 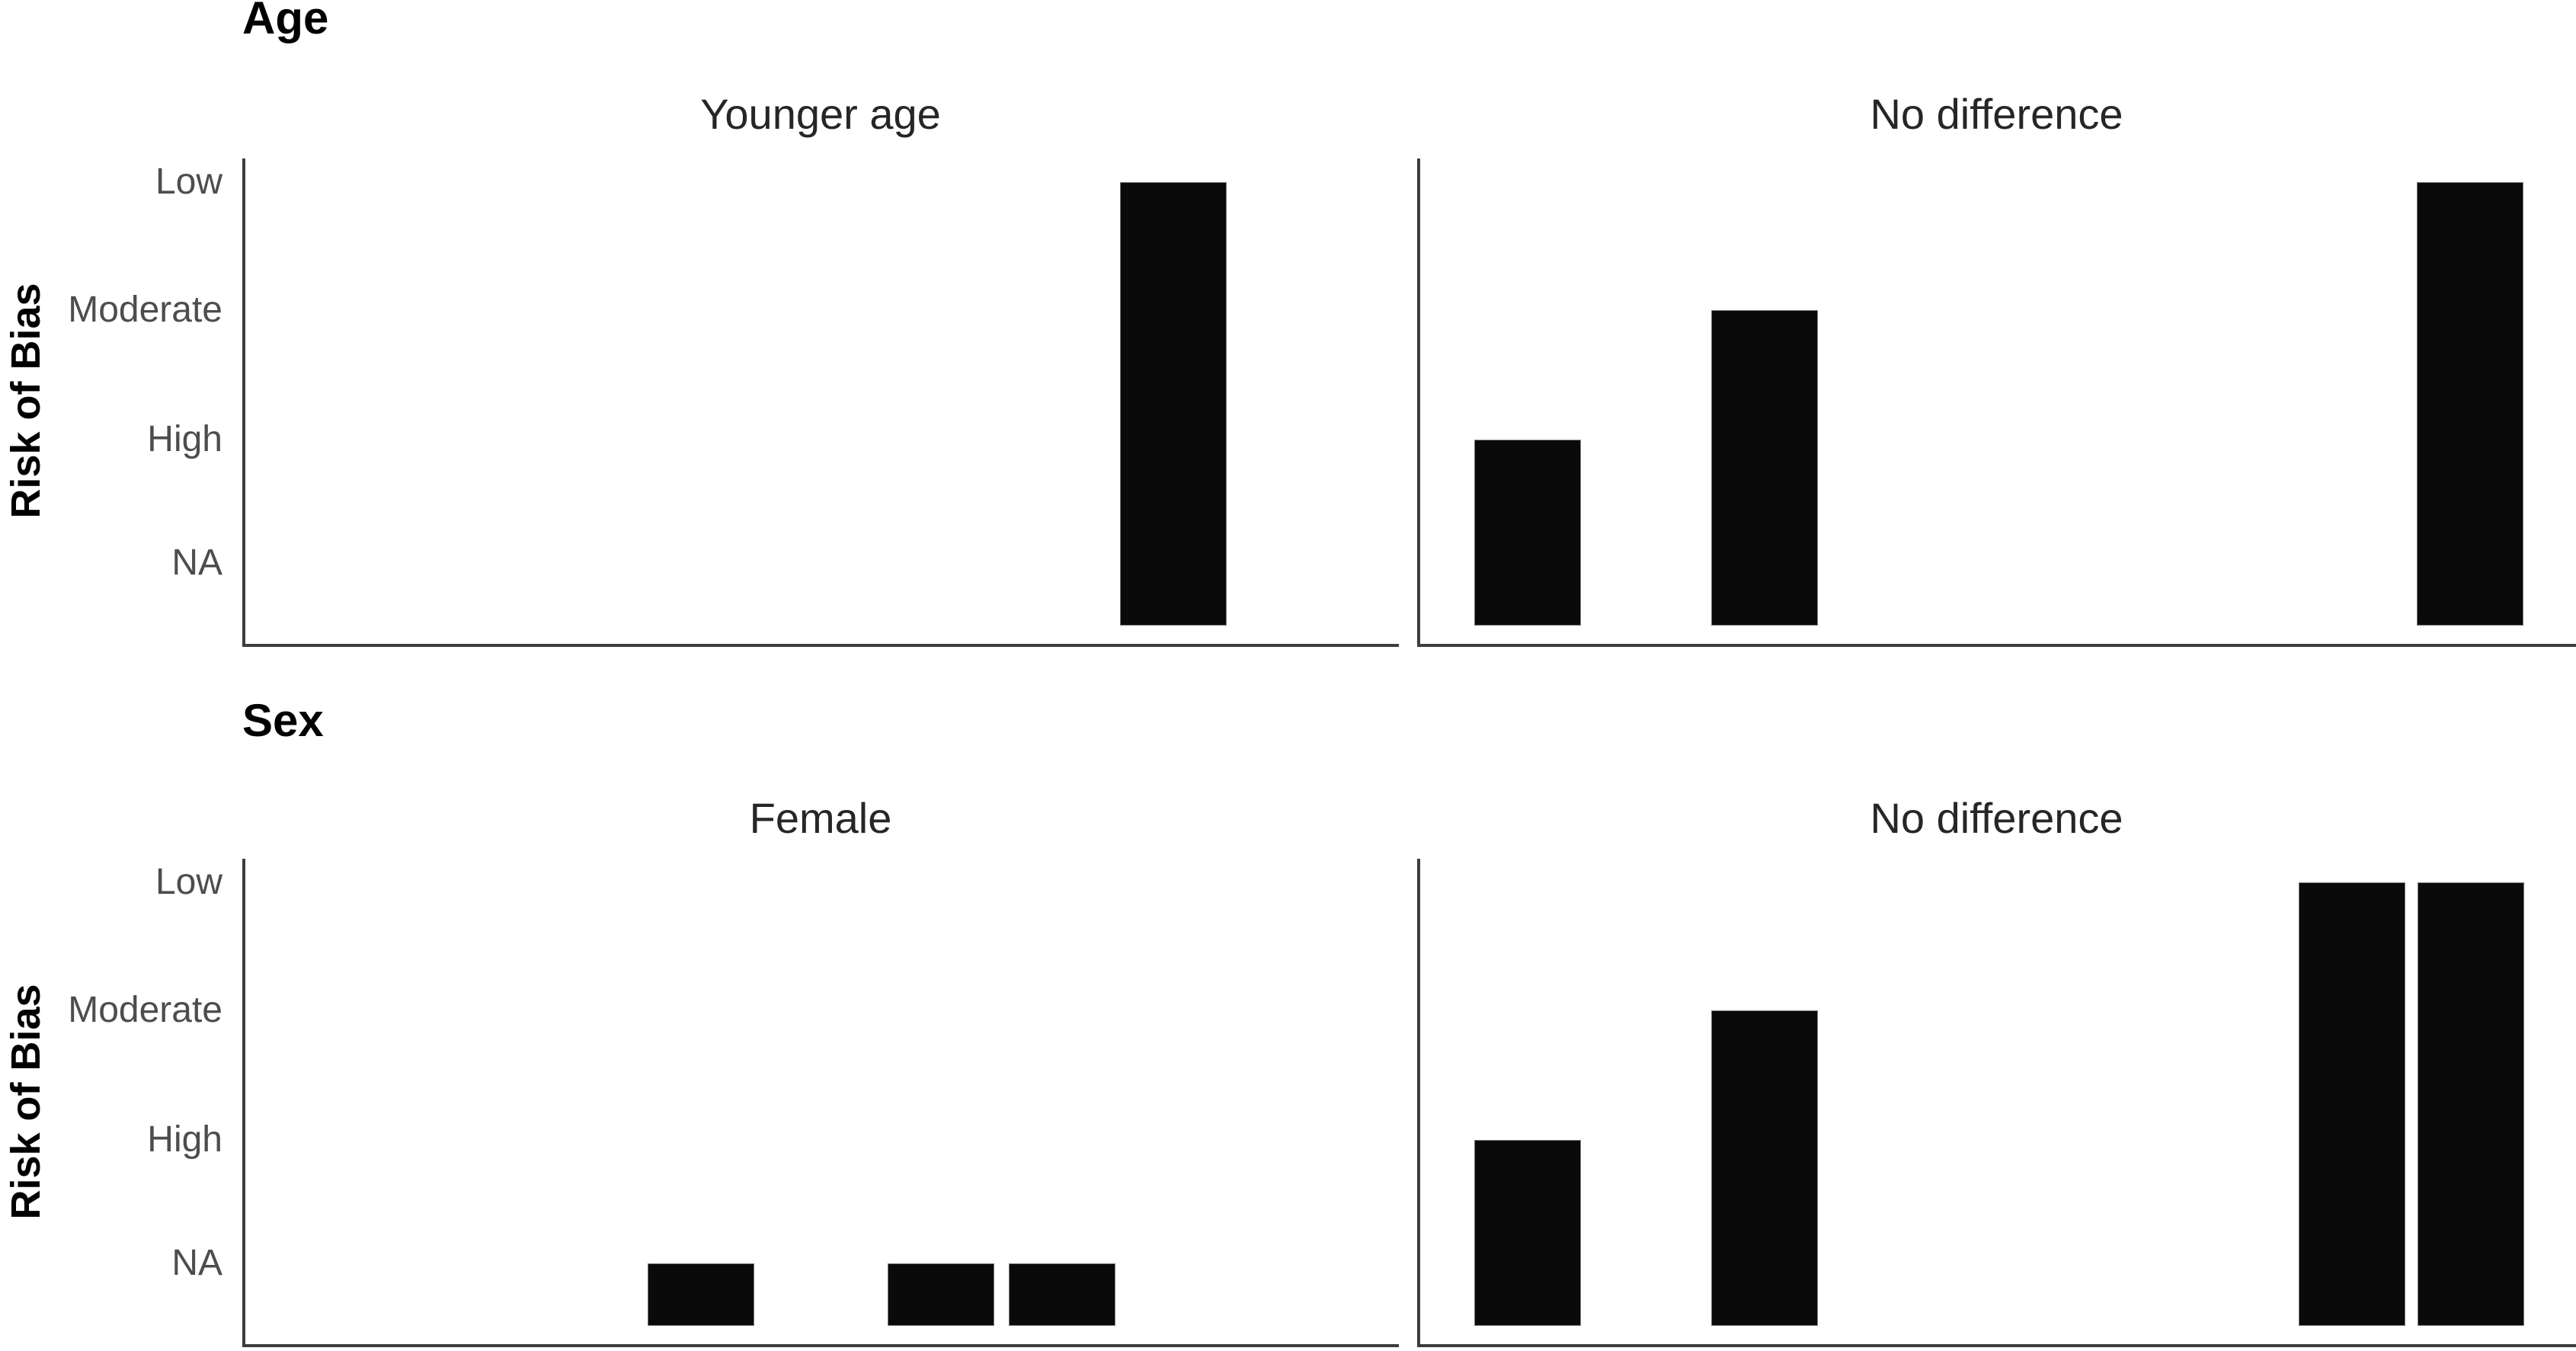 What do you see at coordinates (285, 21) in the screenshot?
I see `section-title-age: Age` at bounding box center [285, 21].